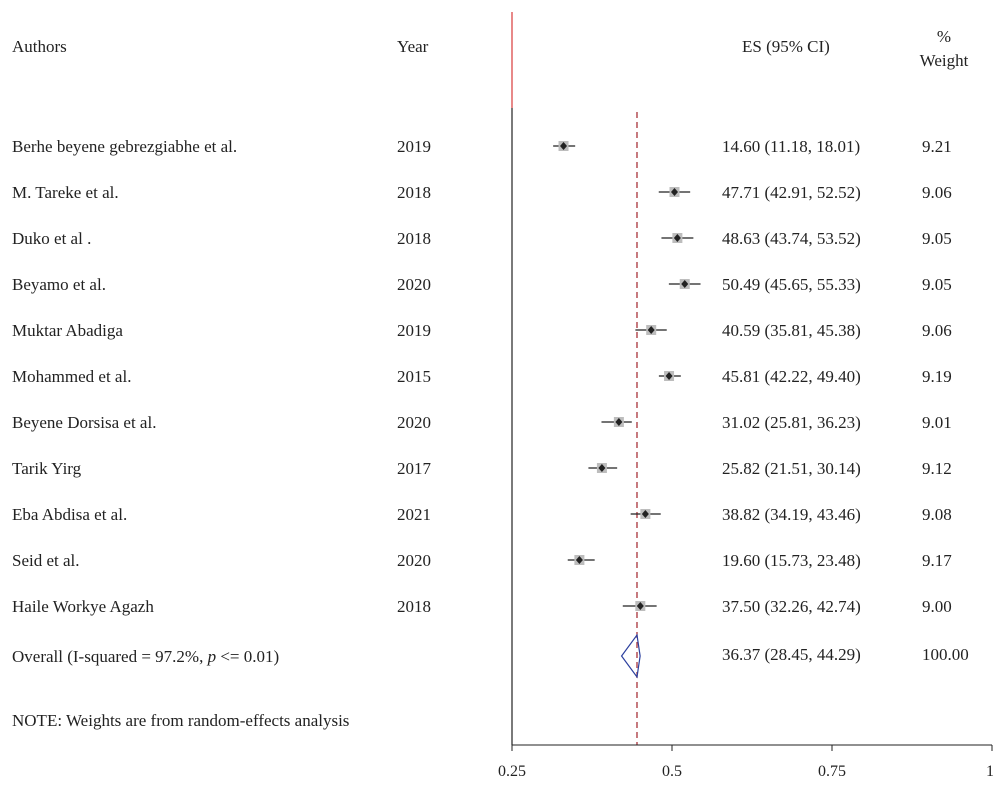 The height and width of the screenshot is (786, 996). I want to click on study-ci-text: 48.63 (43.74, 53.52), so click(791, 238).